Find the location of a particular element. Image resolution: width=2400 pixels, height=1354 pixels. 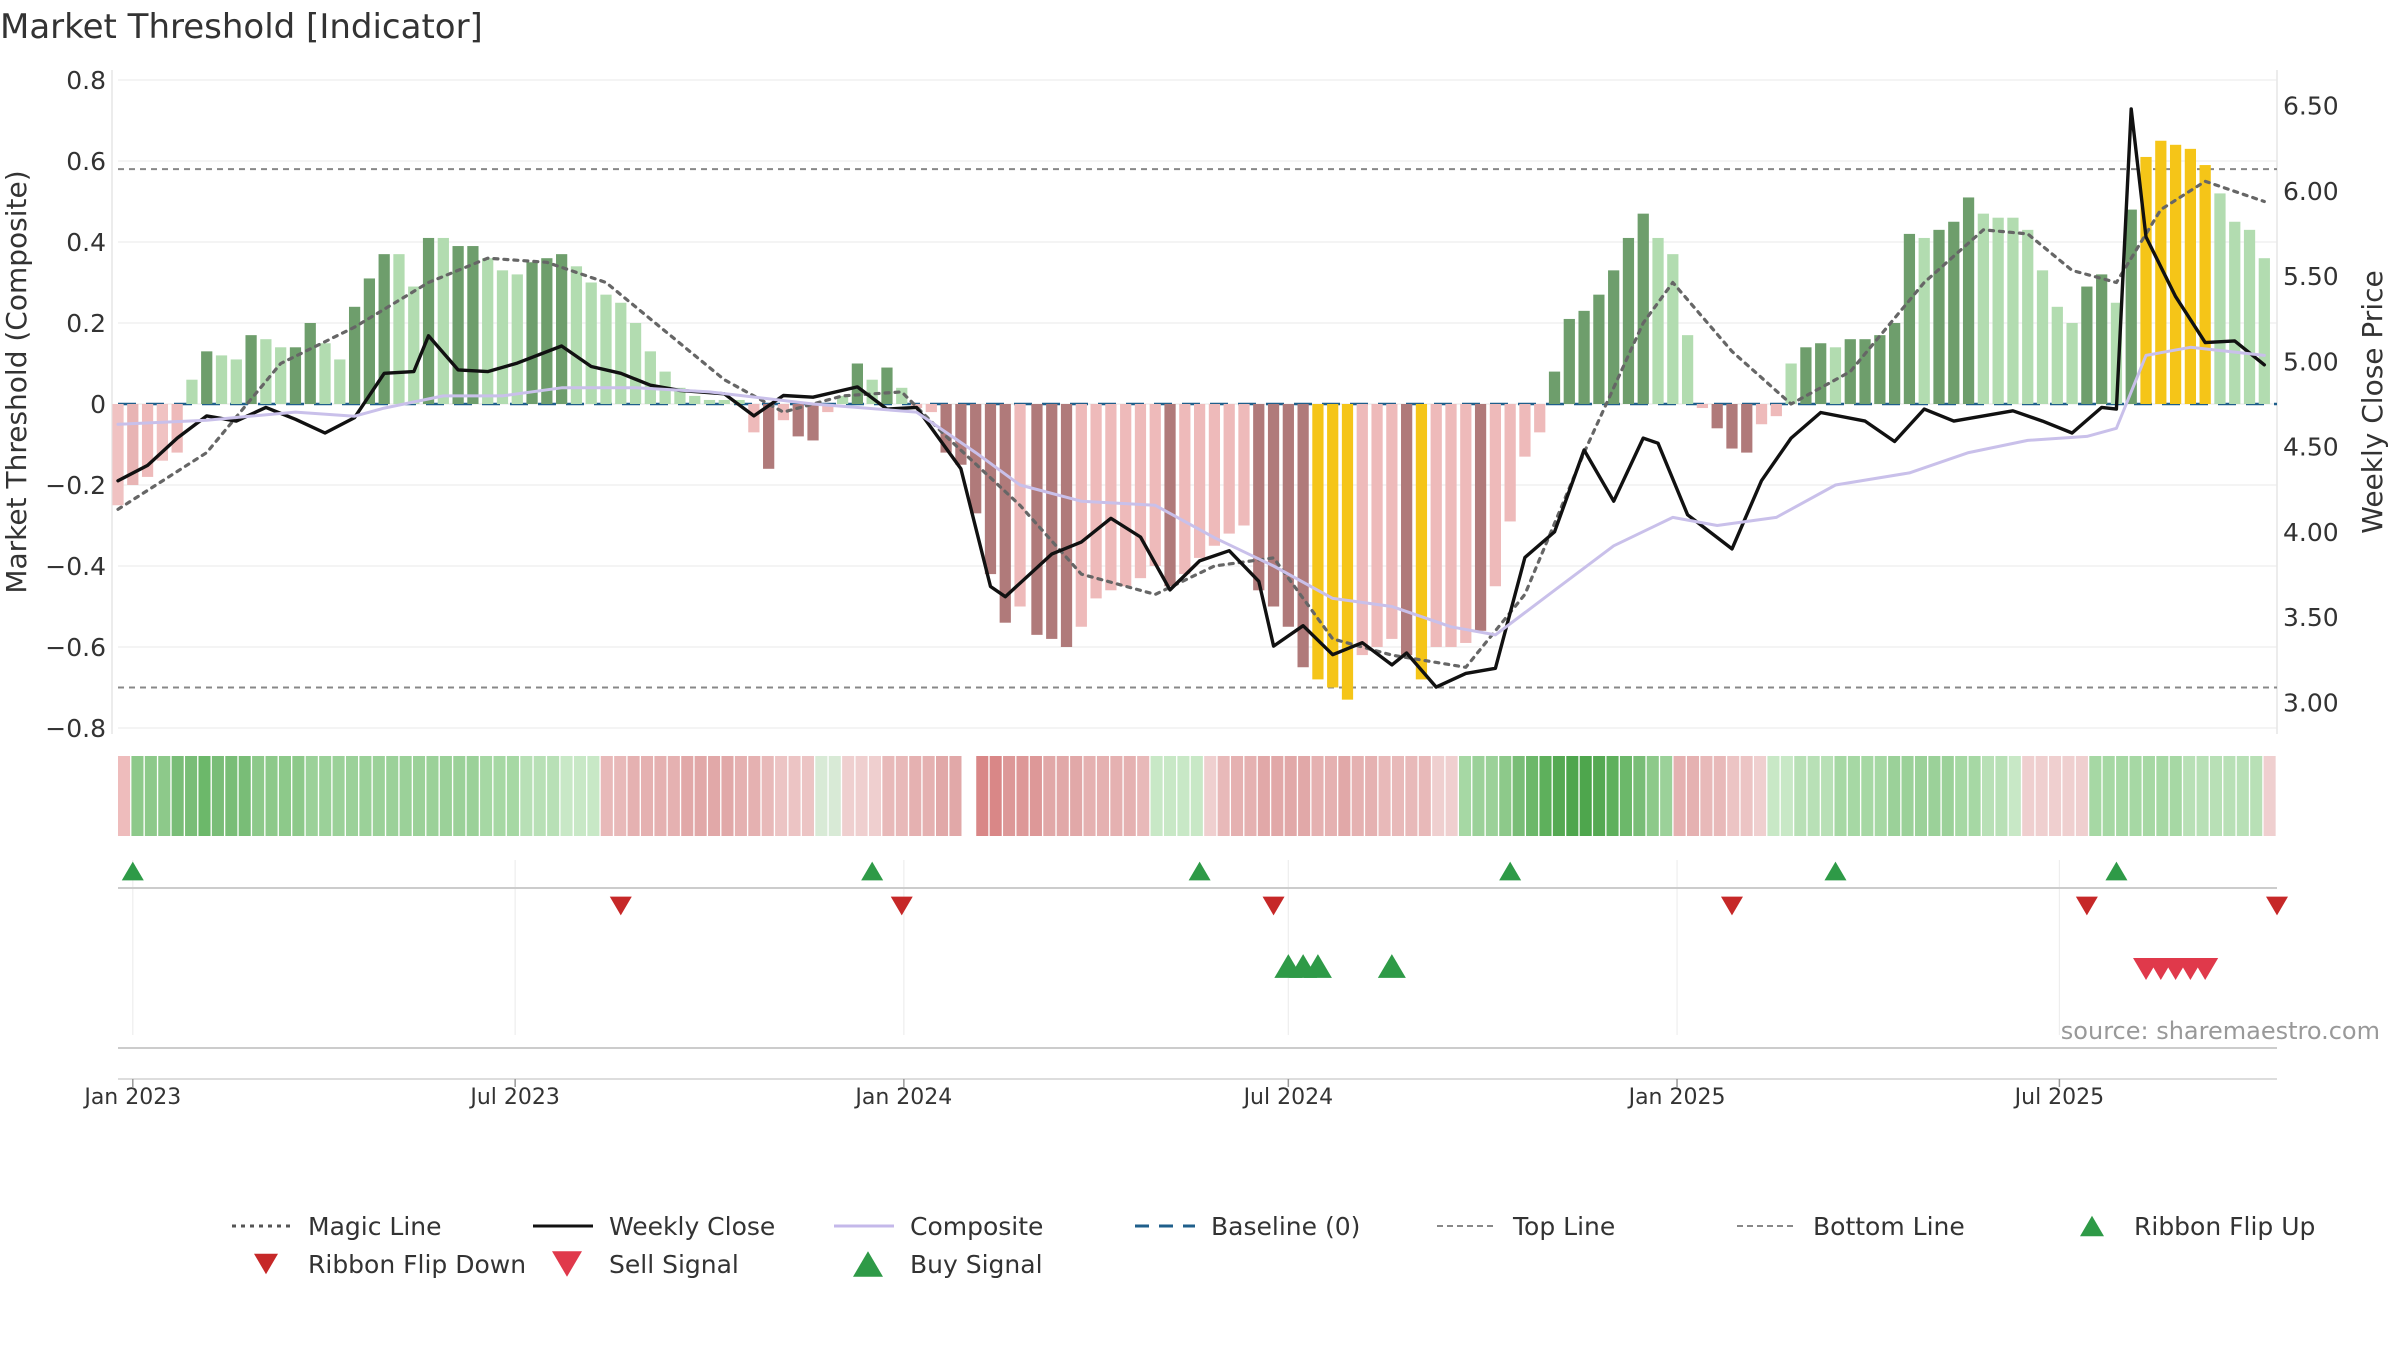

y-tick-label-right: 3.00 is located at coordinates (2311, 702).